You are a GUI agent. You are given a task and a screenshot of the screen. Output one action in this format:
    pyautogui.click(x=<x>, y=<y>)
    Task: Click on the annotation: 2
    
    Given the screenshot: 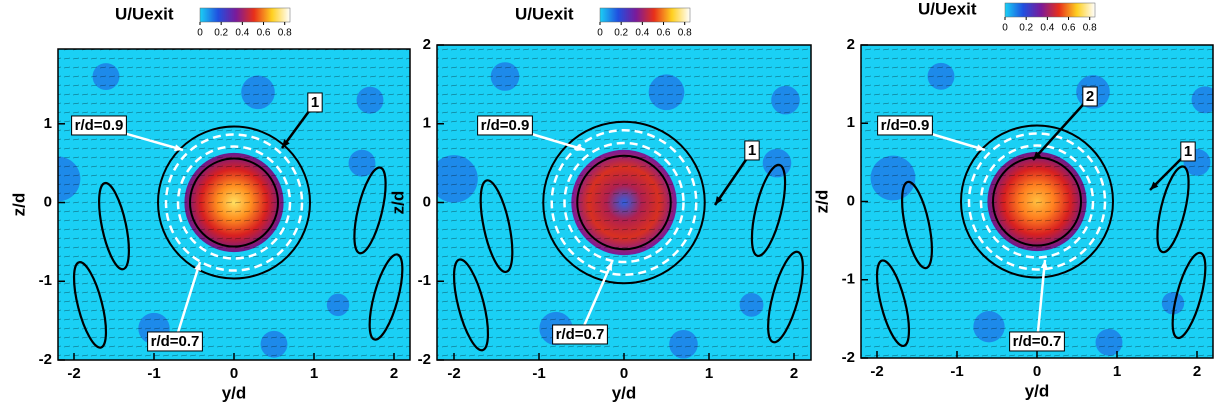 What is the action you would take?
    pyautogui.click(x=1090, y=96)
    